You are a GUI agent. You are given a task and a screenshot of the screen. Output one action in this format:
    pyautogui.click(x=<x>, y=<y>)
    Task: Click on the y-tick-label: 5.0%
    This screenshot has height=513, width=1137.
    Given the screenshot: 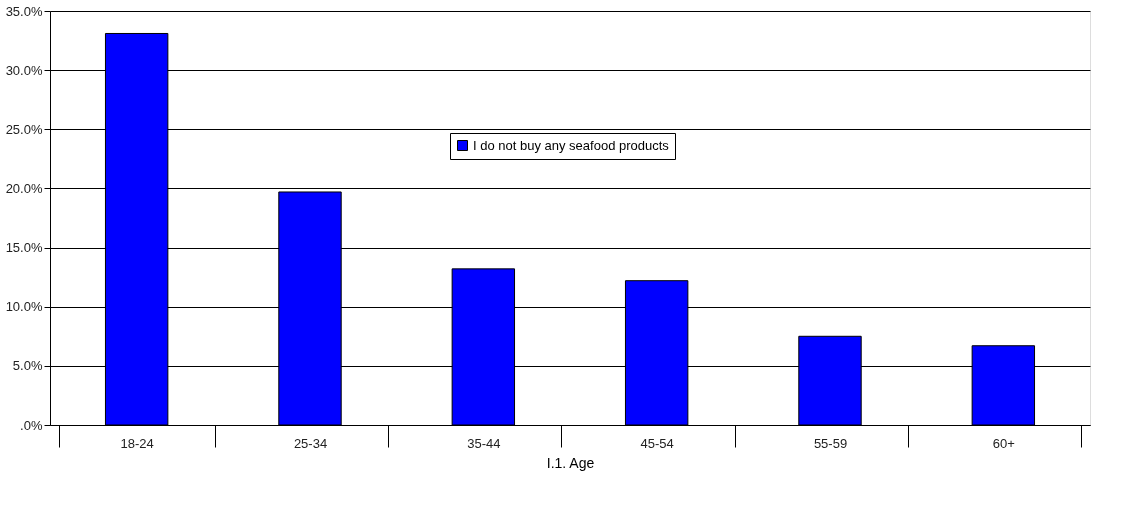 What is the action you would take?
    pyautogui.click(x=27, y=366)
    